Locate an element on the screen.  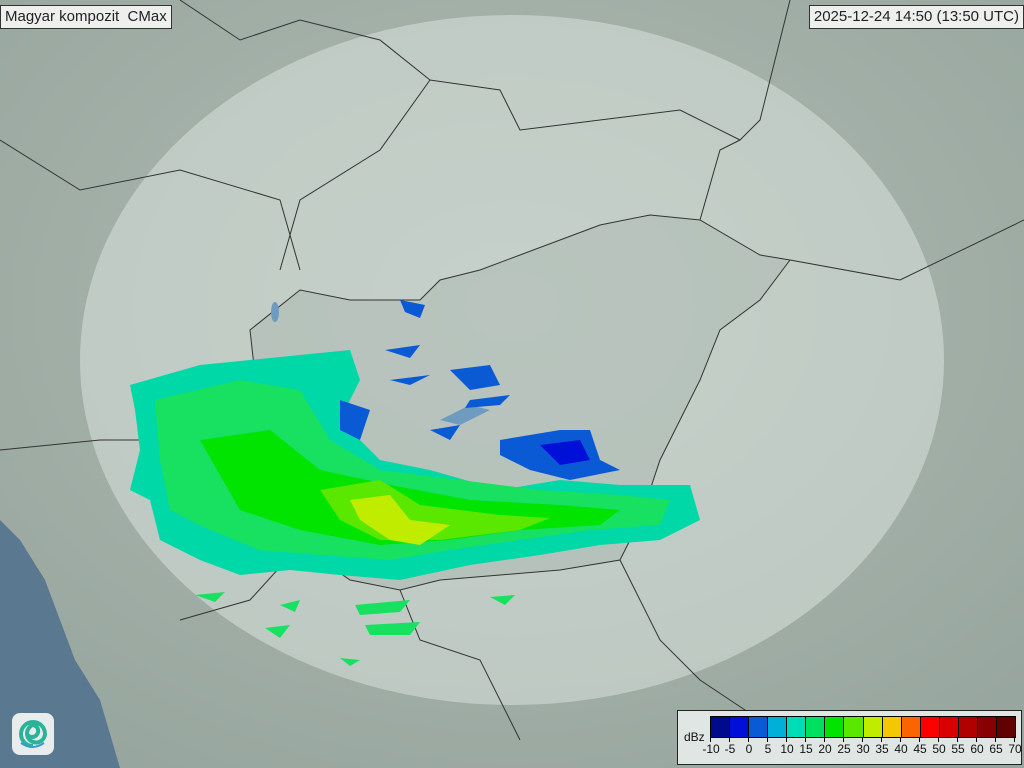
omsz-logo is located at coordinates (33, 734).